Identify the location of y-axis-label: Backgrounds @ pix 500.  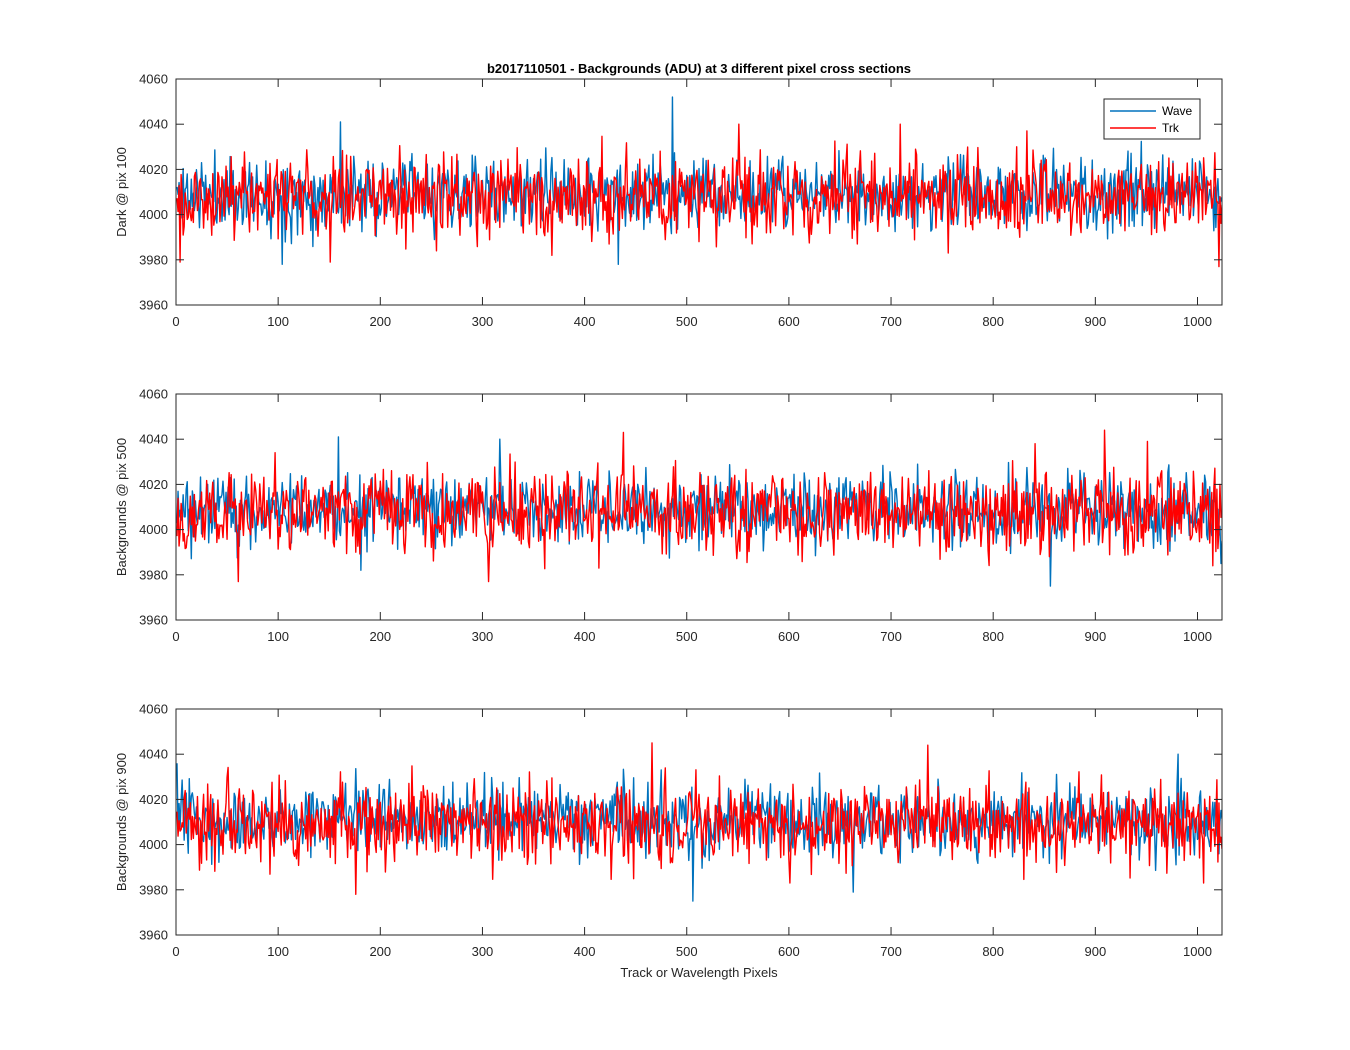
(121, 507).